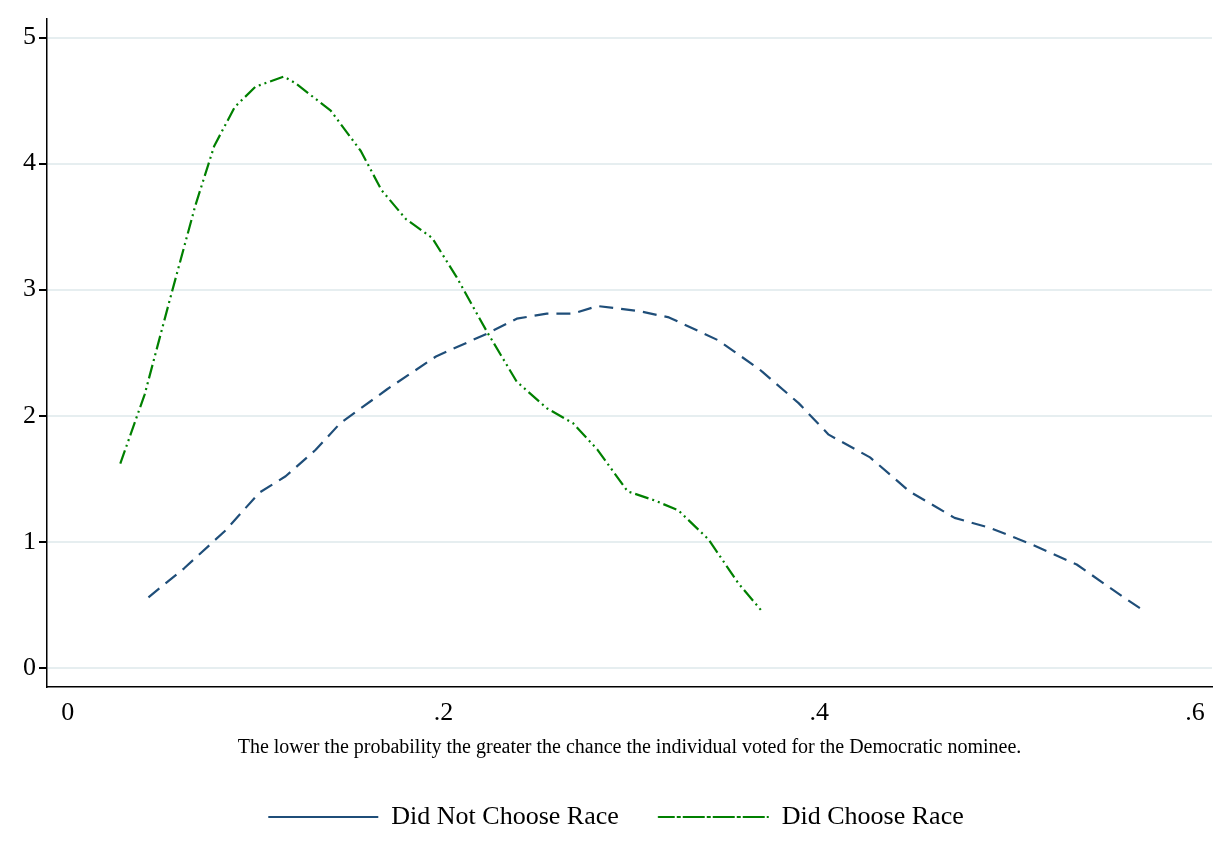  What do you see at coordinates (29, 162) in the screenshot?
I see `y-tick-label: 4` at bounding box center [29, 162].